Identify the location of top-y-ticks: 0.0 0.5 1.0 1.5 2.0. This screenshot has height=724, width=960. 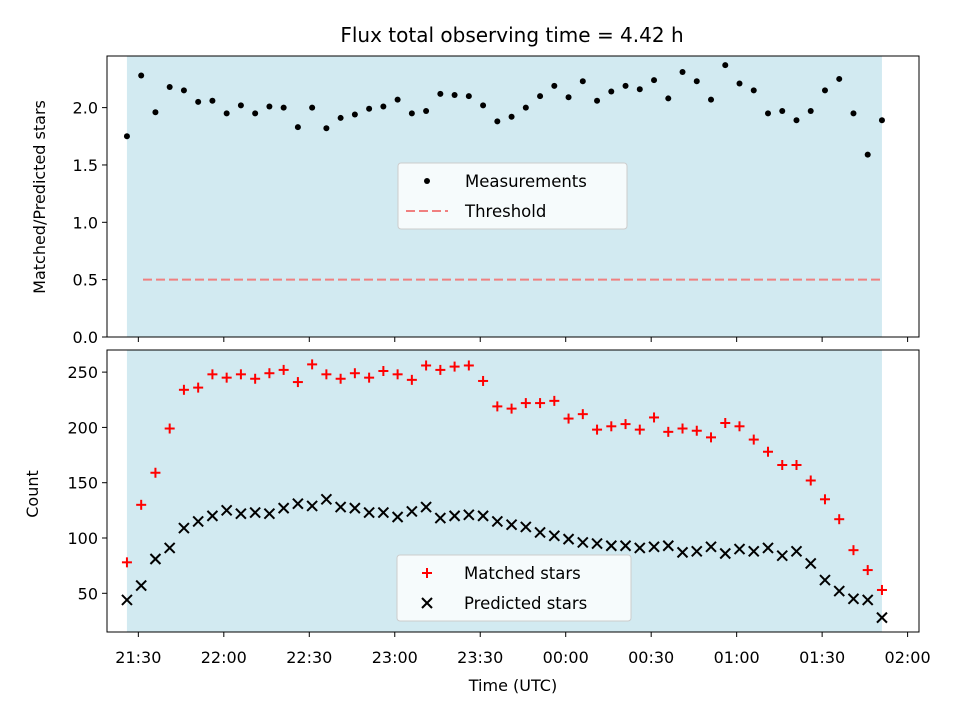
(90, 223).